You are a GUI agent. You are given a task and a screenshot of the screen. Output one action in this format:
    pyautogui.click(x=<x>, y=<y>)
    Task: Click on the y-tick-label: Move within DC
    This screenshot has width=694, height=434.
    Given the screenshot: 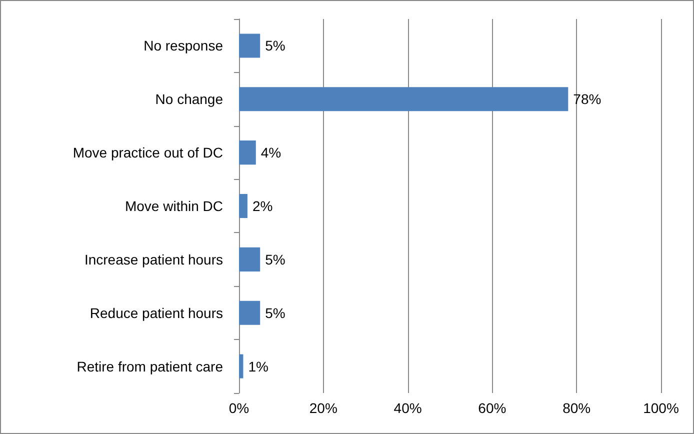 What is the action you would take?
    pyautogui.click(x=173, y=206)
    